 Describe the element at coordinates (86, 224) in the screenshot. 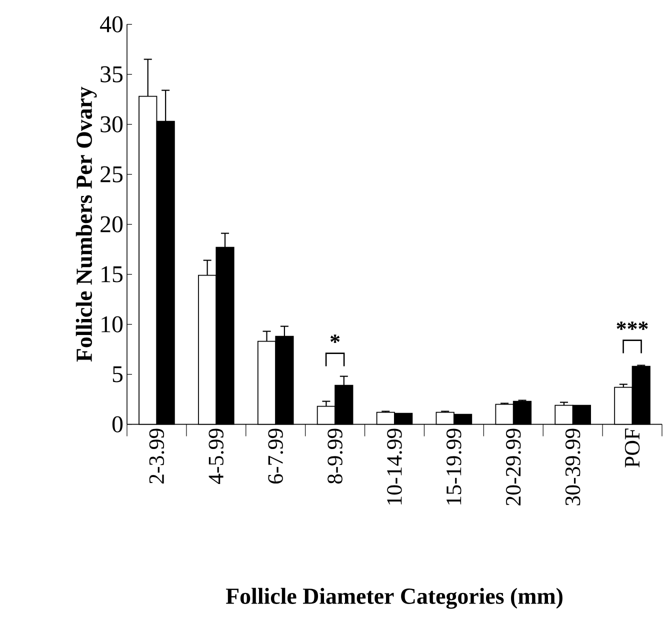

I see `y-axis-title: Follicle Numbers Per Ovary` at that location.